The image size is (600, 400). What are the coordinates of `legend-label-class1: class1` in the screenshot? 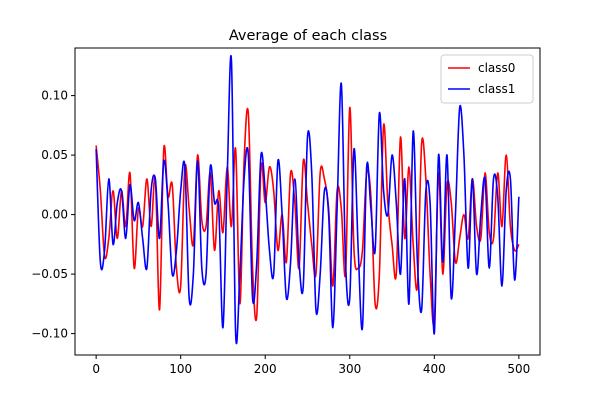 It's located at (496, 89).